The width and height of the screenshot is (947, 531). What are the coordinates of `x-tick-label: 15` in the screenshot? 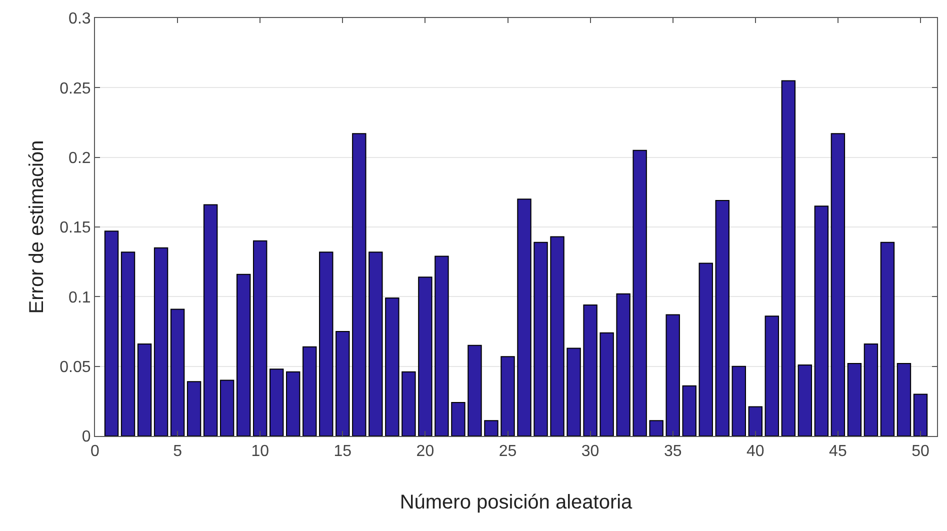 It's located at (343, 451).